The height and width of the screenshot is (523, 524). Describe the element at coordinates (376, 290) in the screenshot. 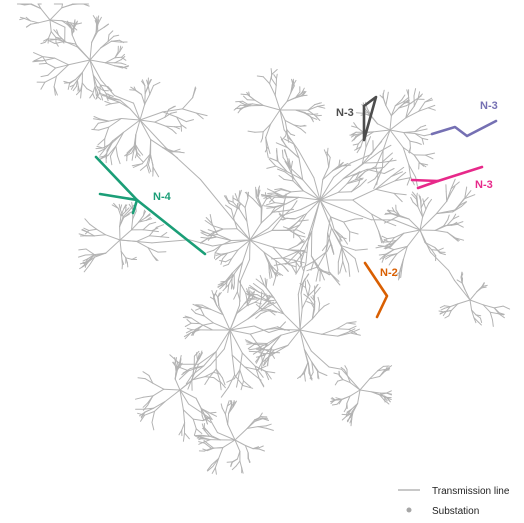

I see `contingency-orange-lines` at that location.